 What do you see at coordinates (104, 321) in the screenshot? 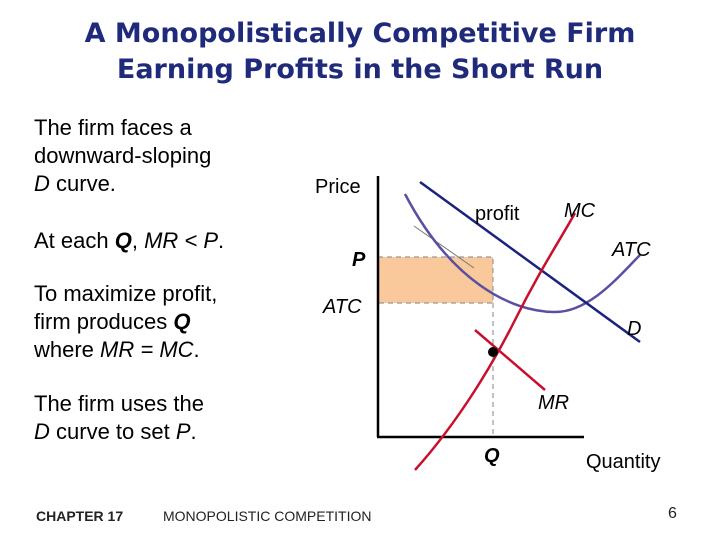
I see `bullet-3-pre: firm produces` at bounding box center [104, 321].